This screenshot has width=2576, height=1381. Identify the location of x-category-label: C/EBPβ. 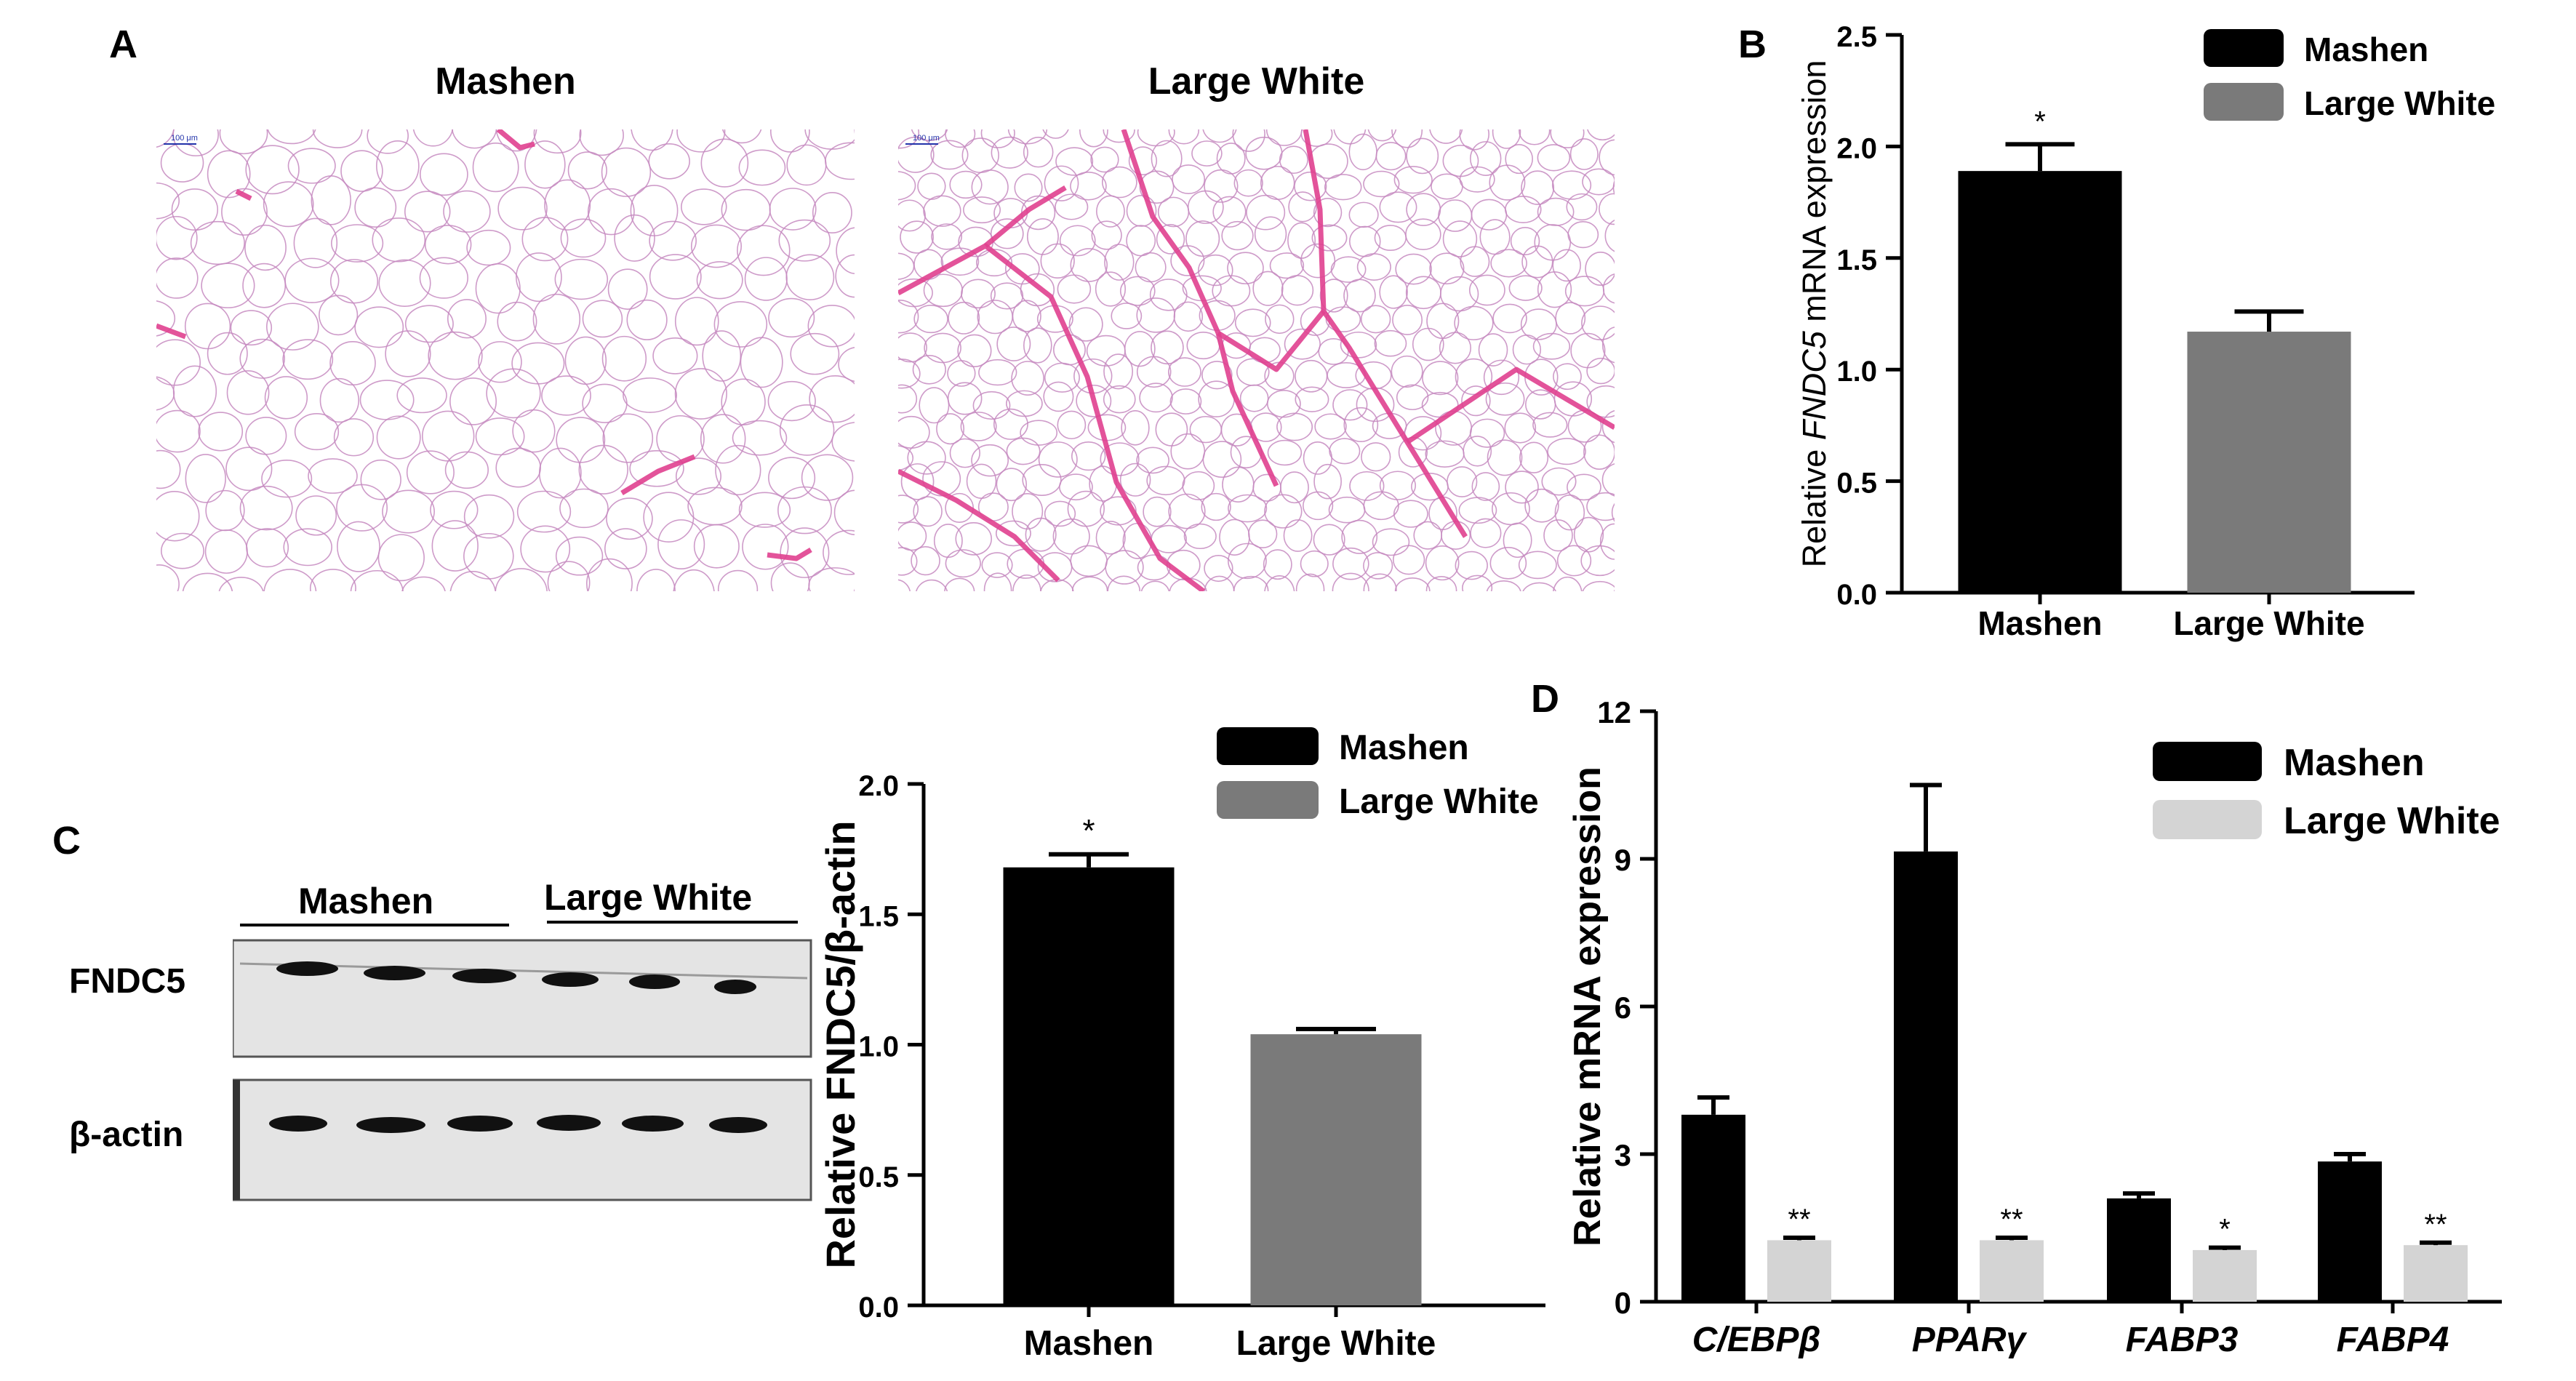
(1756, 1340).